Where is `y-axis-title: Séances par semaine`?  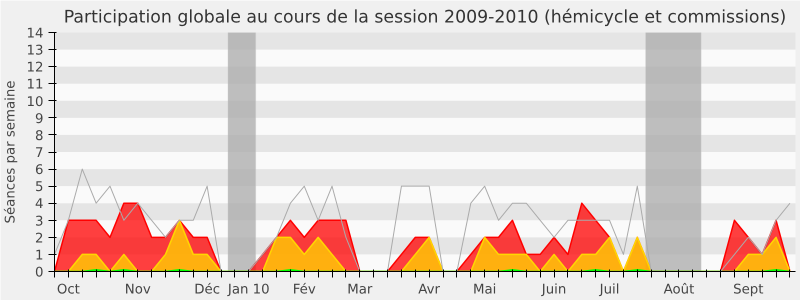
y-axis-title: Séances par semaine is located at coordinates (11, 152).